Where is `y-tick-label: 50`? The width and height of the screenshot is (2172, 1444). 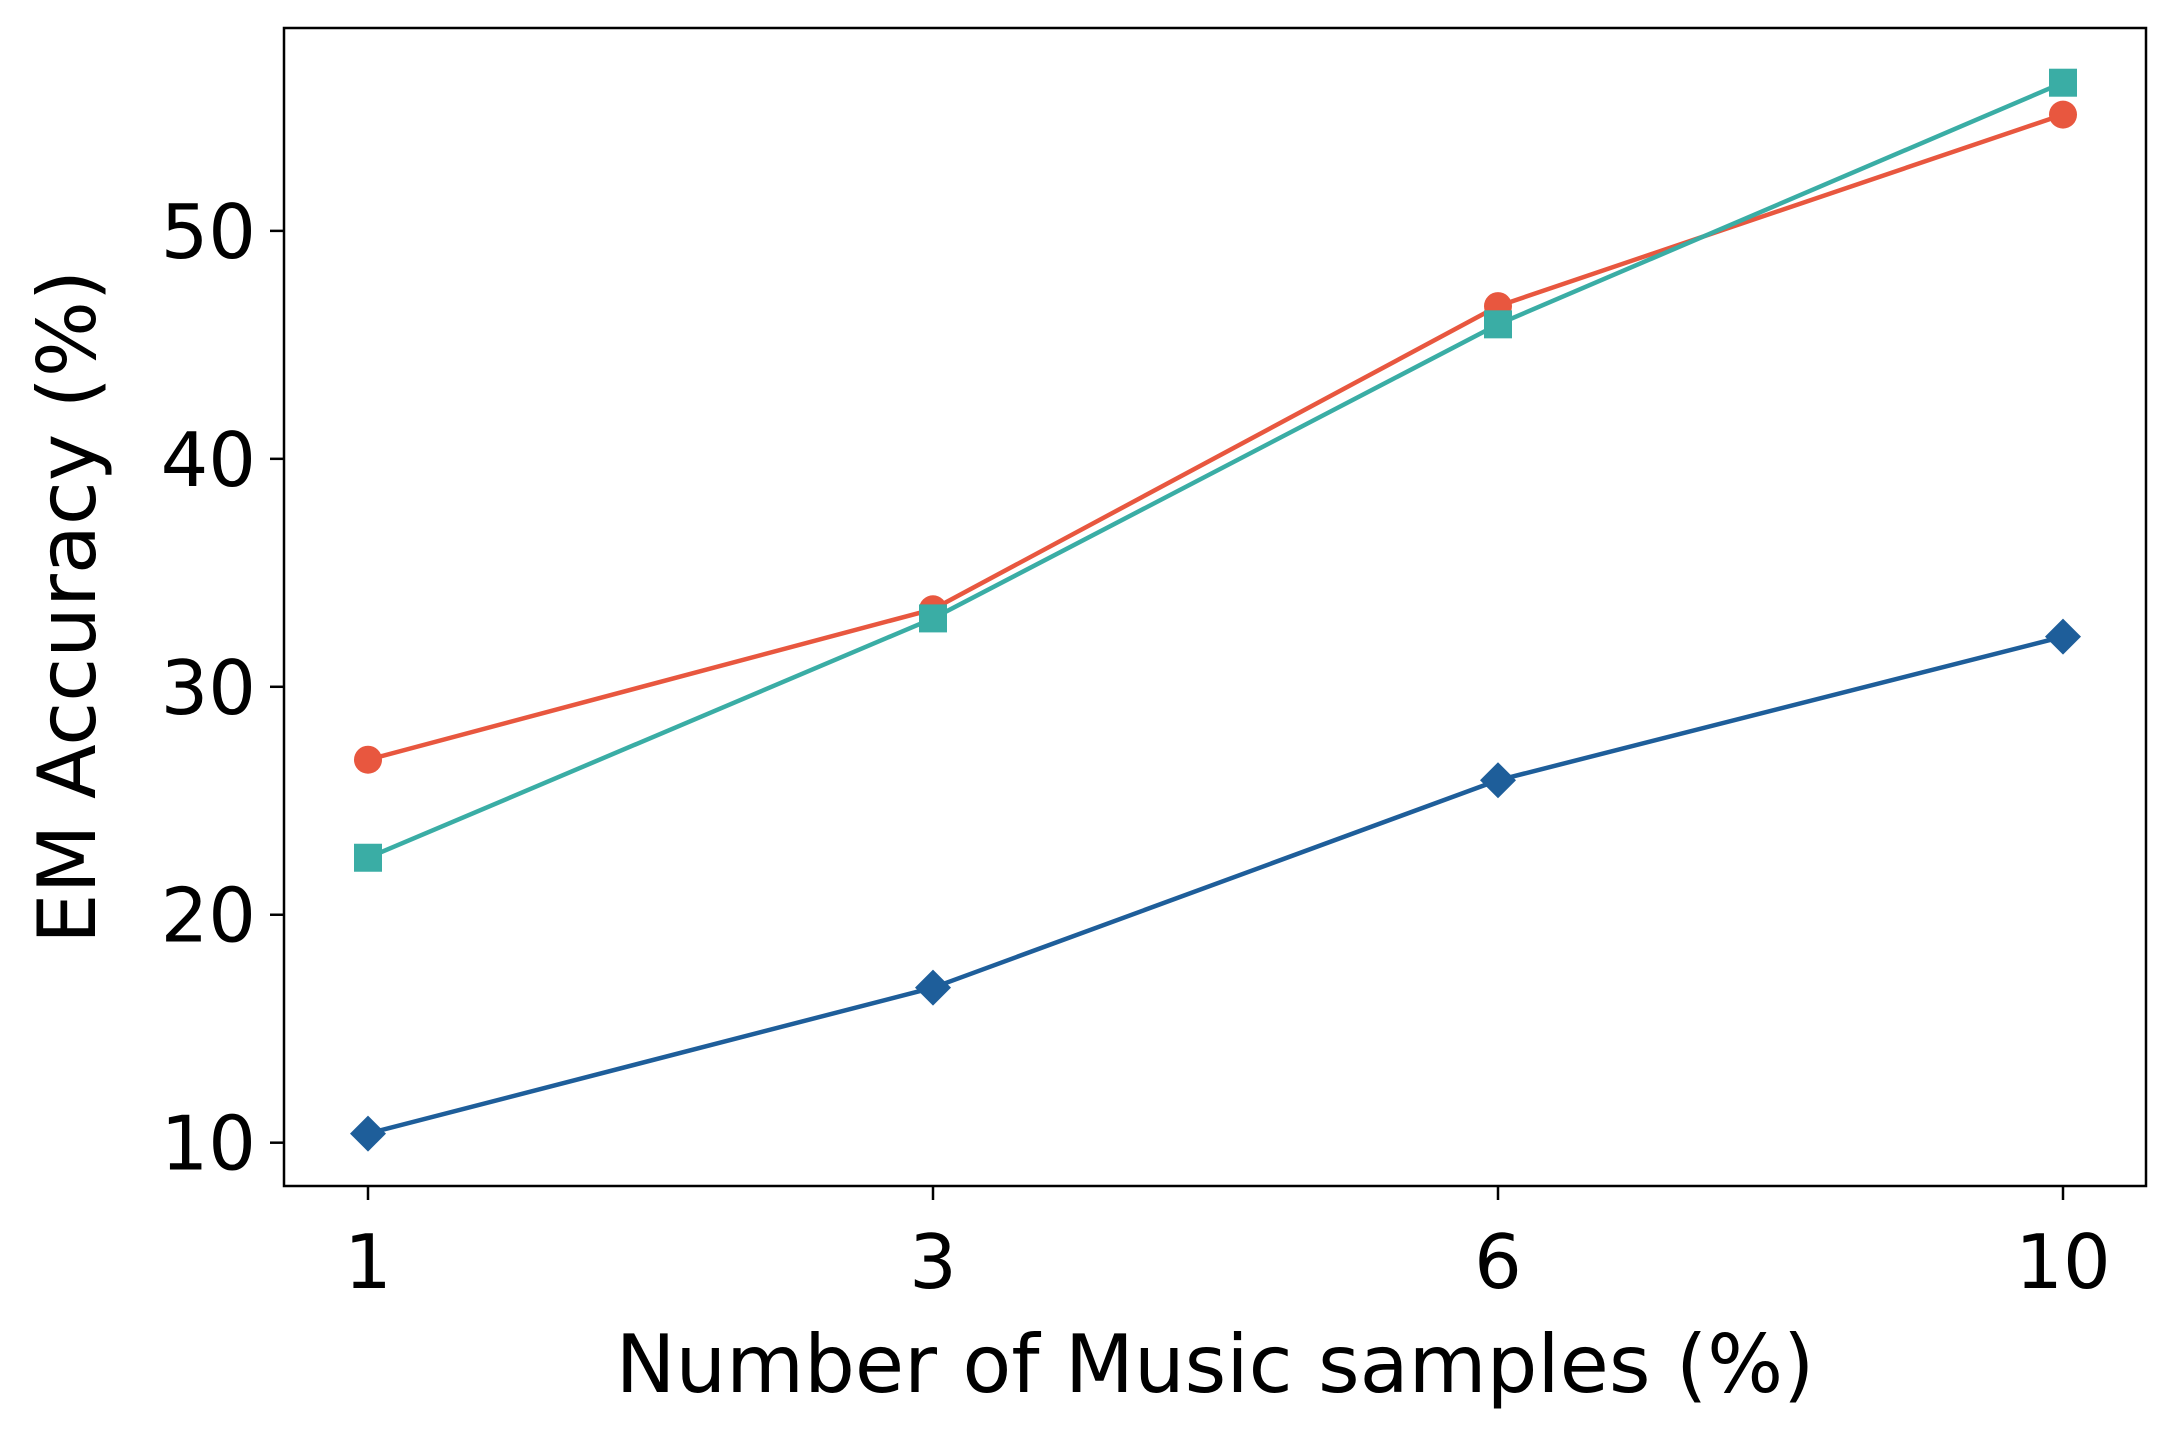
y-tick-label: 50 is located at coordinates (208, 232).